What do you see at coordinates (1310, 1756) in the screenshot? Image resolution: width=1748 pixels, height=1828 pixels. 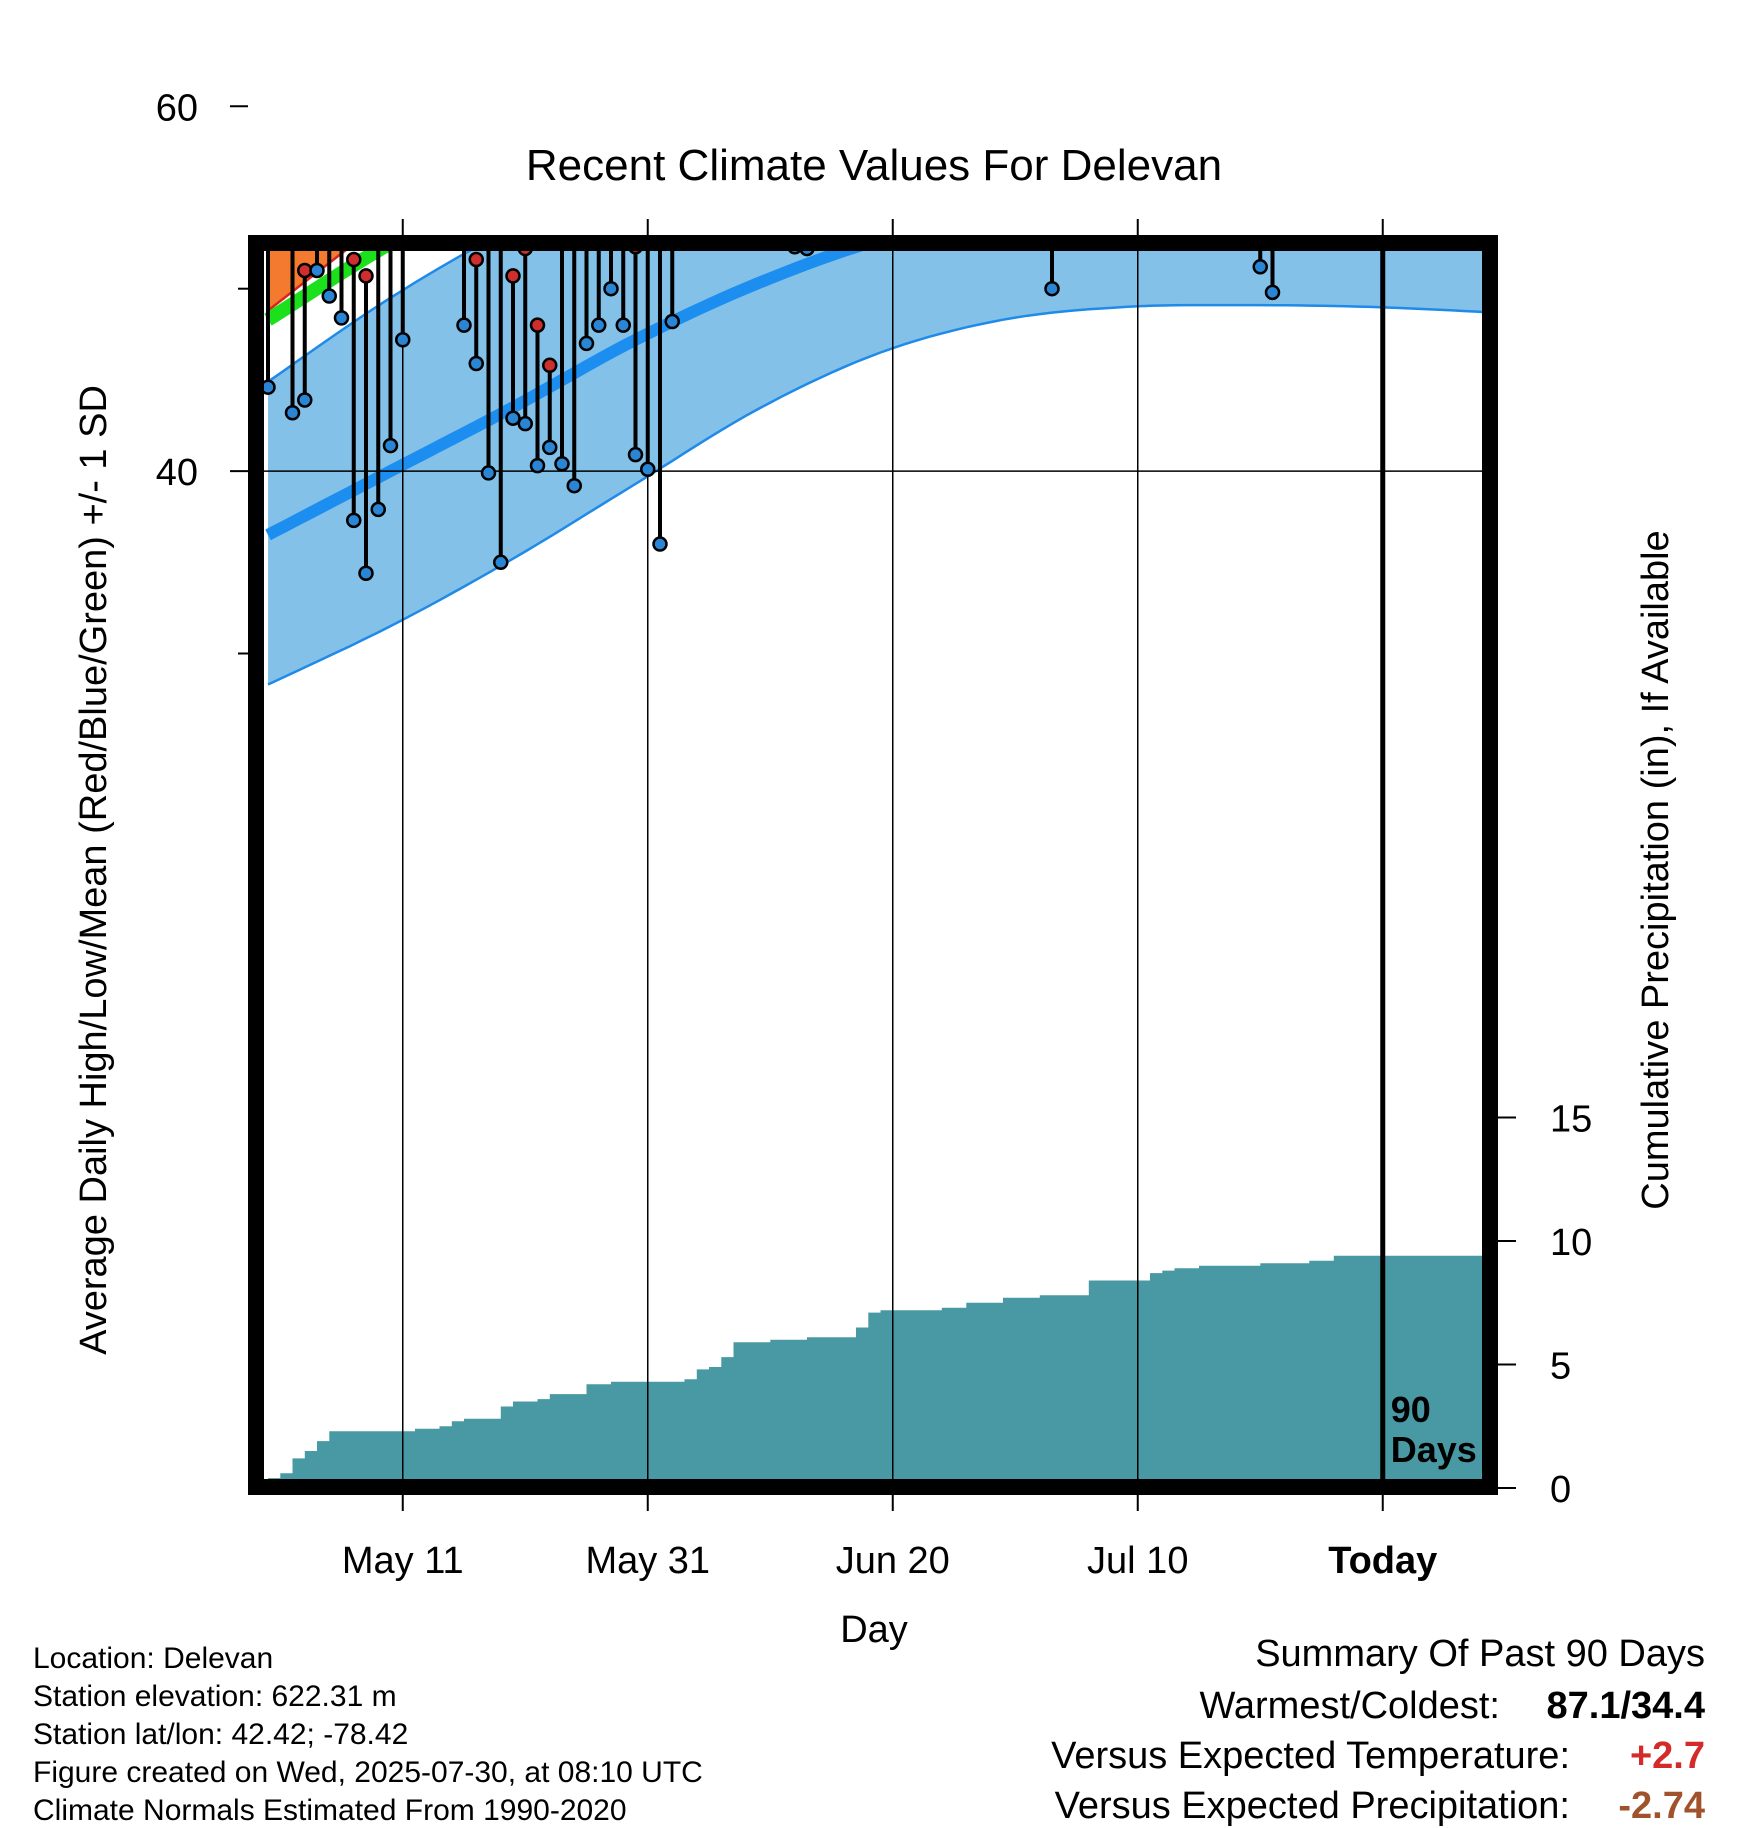 I see `summary-temp-label: Versus Expected Temperature:` at bounding box center [1310, 1756].